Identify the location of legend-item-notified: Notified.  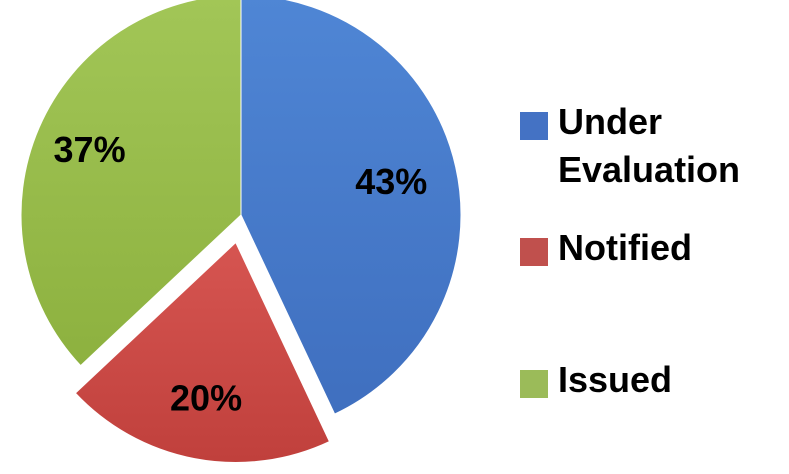
(649, 248).